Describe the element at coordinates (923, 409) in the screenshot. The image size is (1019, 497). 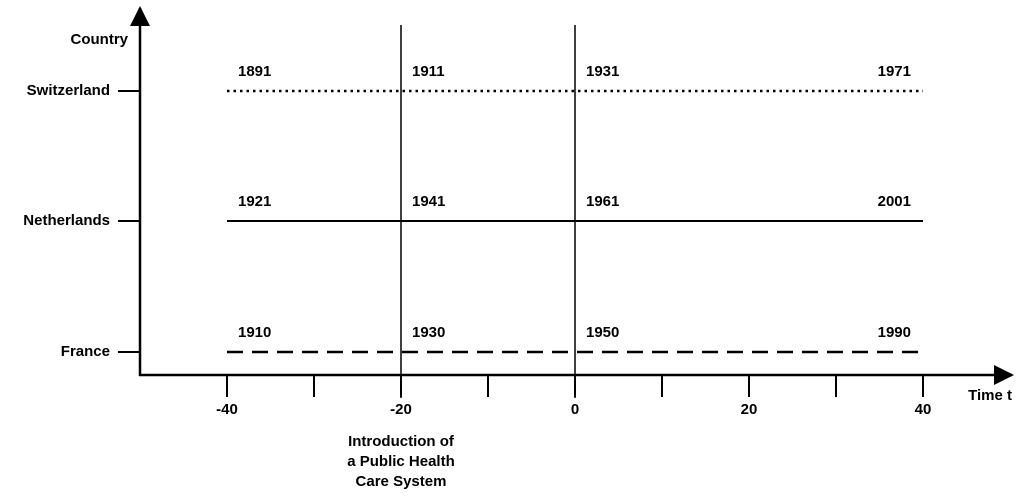
I see `x-tick-label: 40` at that location.